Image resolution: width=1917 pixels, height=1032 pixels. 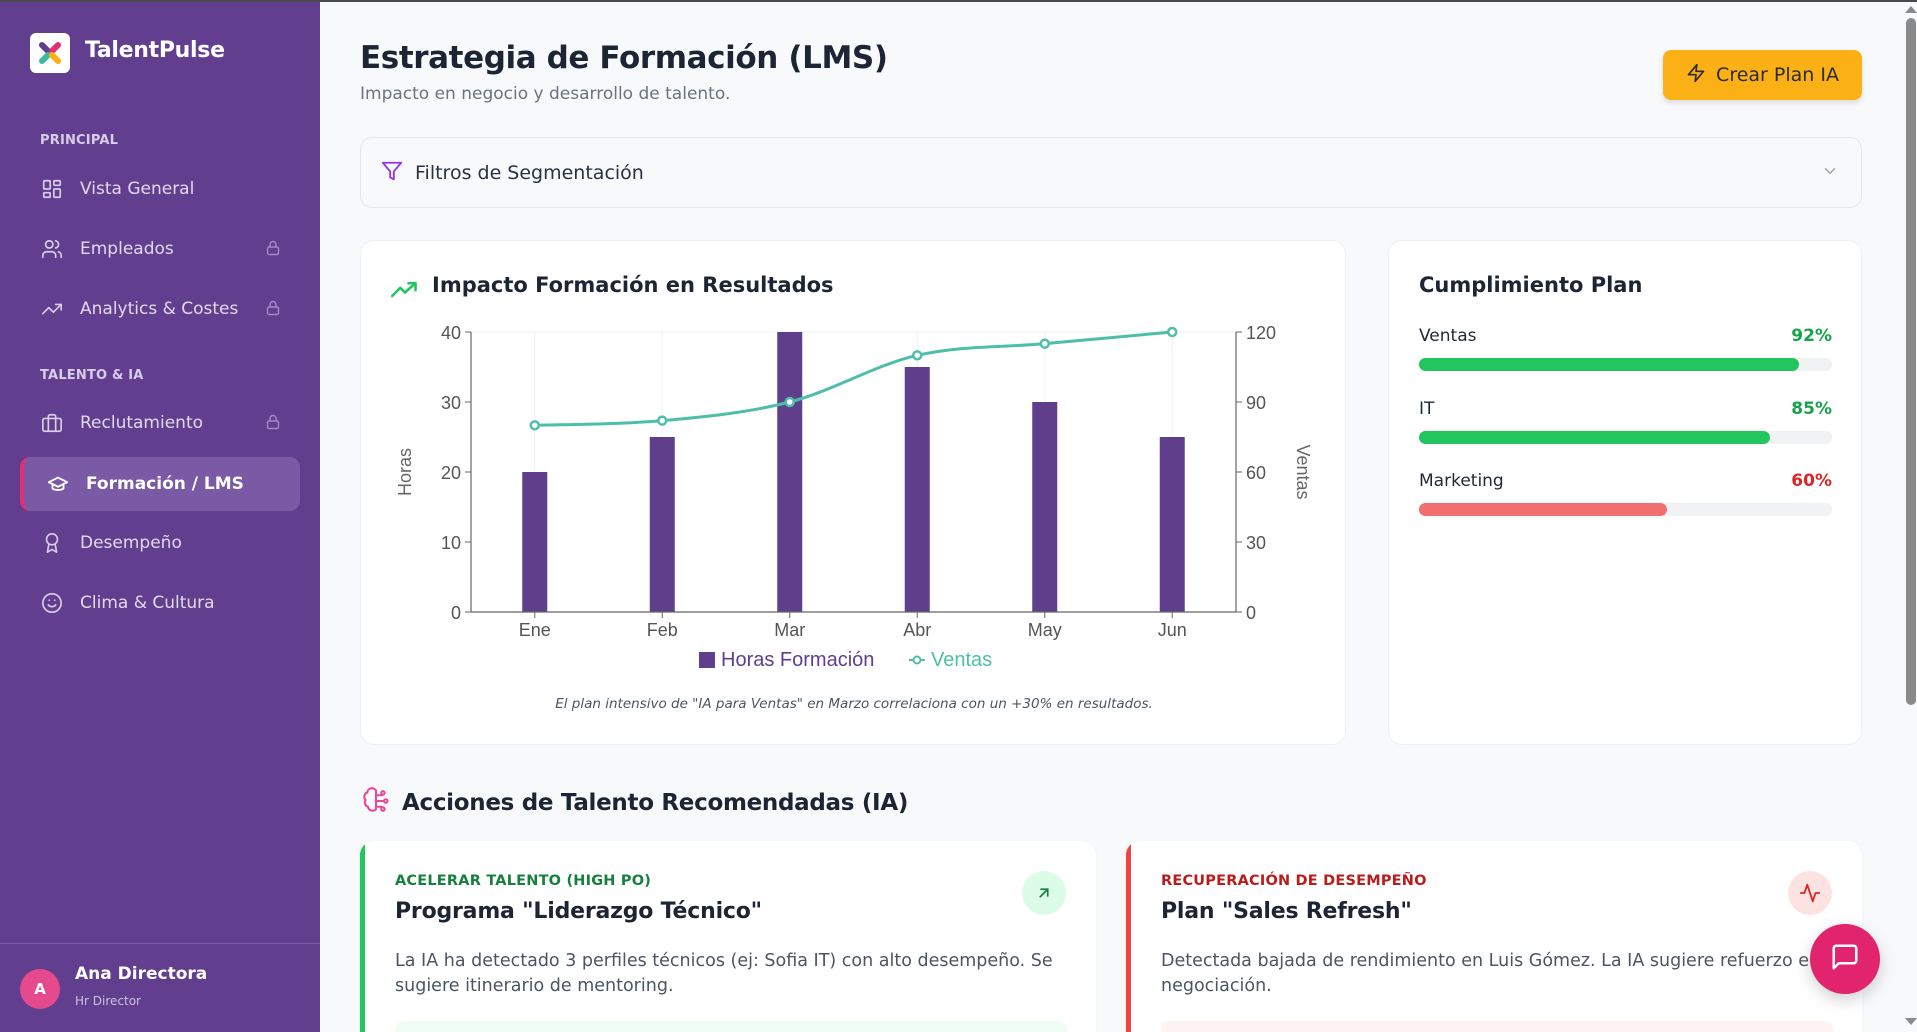 I want to click on svg-text: 0, so click(x=1251, y=613).